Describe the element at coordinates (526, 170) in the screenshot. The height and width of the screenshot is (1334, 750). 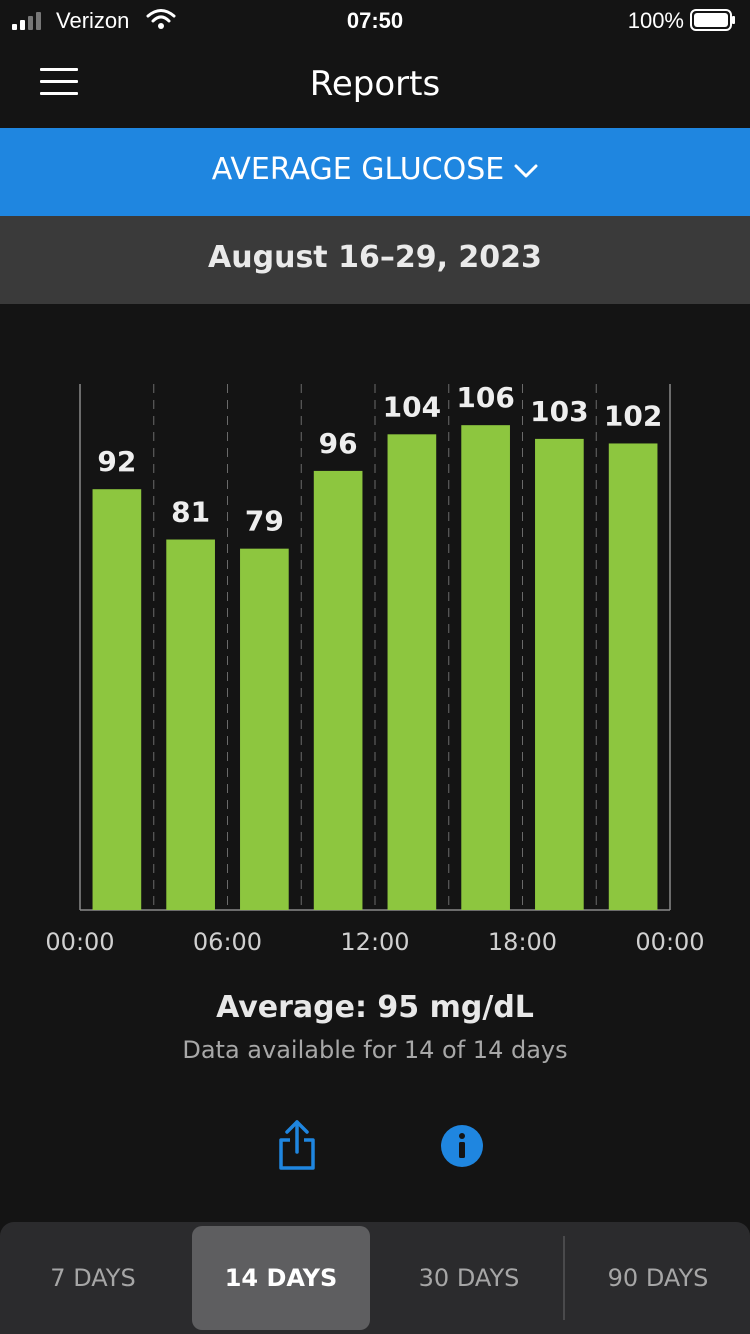
I see `chevron-down-icon` at that location.